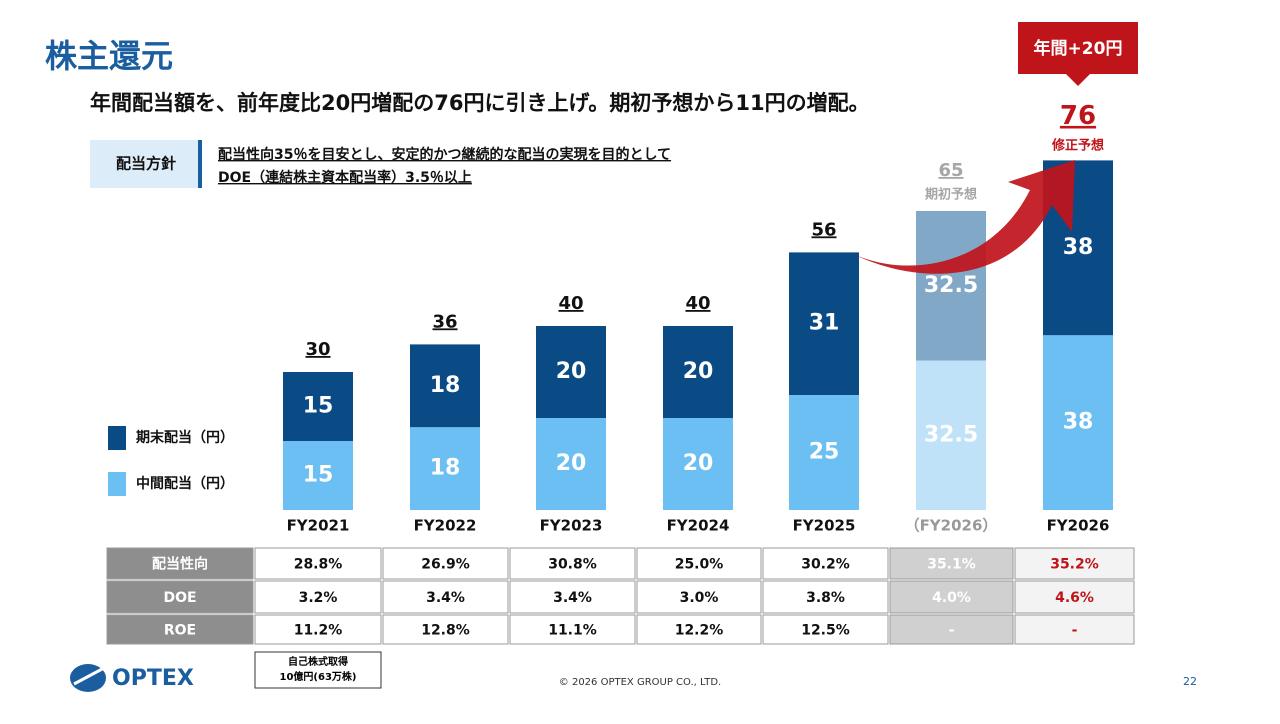 Image resolution: width=1280 pixels, height=724 pixels. What do you see at coordinates (153, 678) in the screenshot?
I see `logo-text: OPTEX` at bounding box center [153, 678].